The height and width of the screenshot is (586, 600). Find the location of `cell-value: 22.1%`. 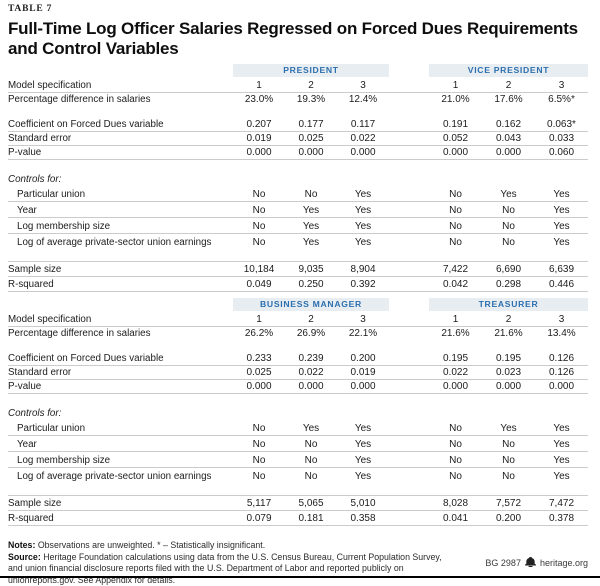

cell-value: 22.1% is located at coordinates (363, 334).